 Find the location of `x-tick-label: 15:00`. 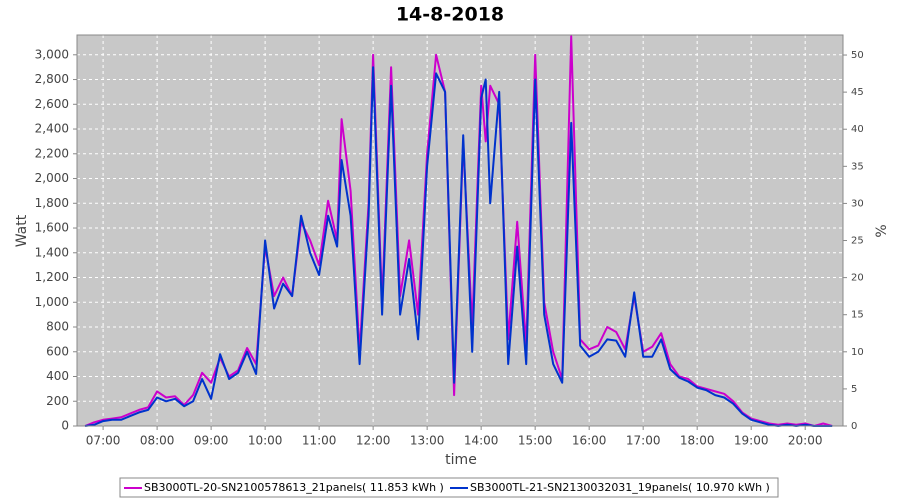

x-tick-label: 15:00 is located at coordinates (535, 441).